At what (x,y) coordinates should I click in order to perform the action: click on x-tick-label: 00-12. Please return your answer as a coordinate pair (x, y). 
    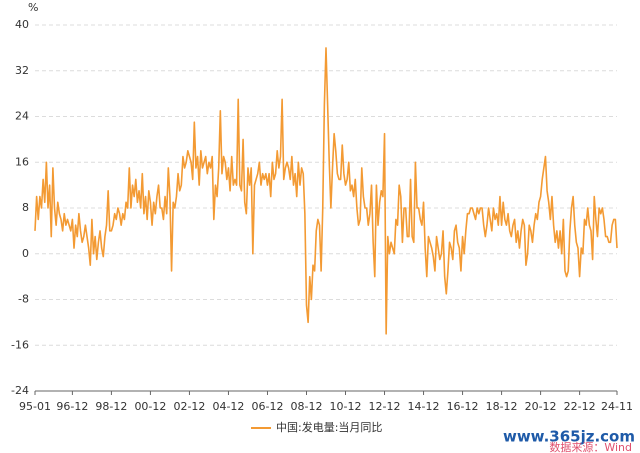
    Looking at the image, I should click on (150, 406).